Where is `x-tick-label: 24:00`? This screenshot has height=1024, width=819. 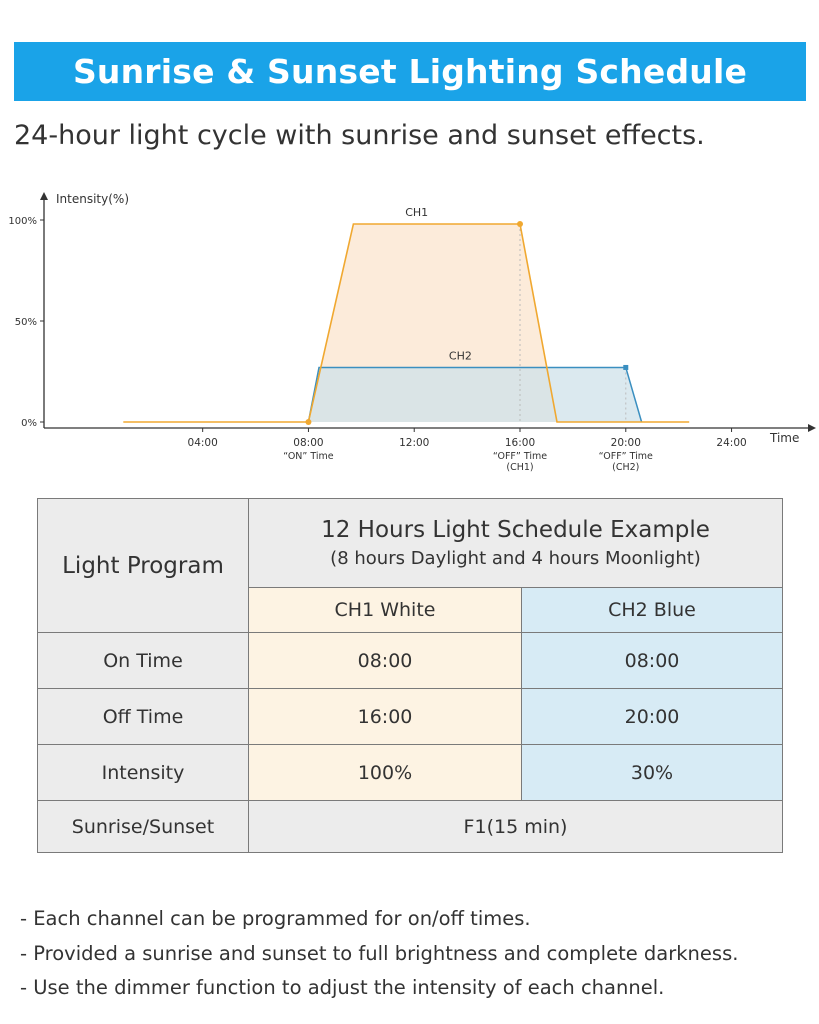
x-tick-label: 24:00 is located at coordinates (731, 443).